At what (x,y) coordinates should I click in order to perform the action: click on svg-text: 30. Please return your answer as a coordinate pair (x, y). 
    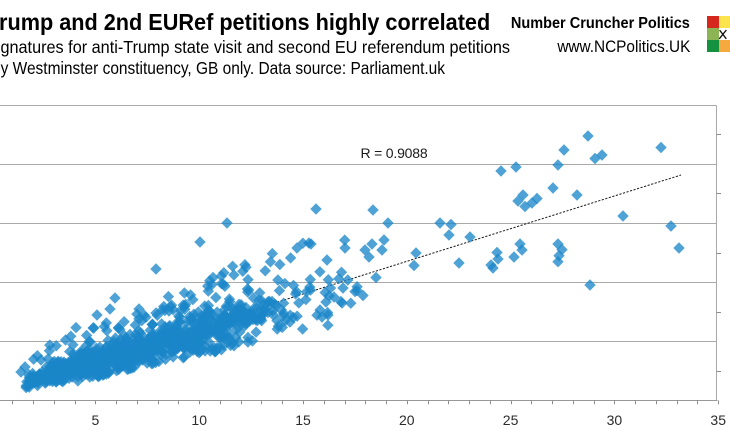
    Looking at the image, I should click on (615, 420).